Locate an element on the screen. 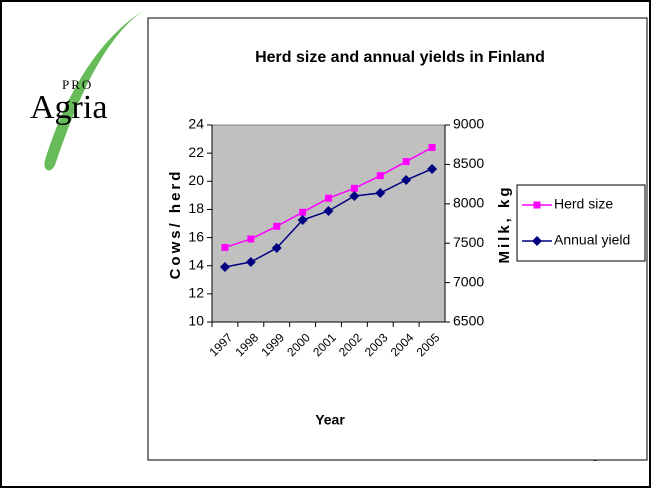  logo: PRO Agria is located at coordinates (89, 89).